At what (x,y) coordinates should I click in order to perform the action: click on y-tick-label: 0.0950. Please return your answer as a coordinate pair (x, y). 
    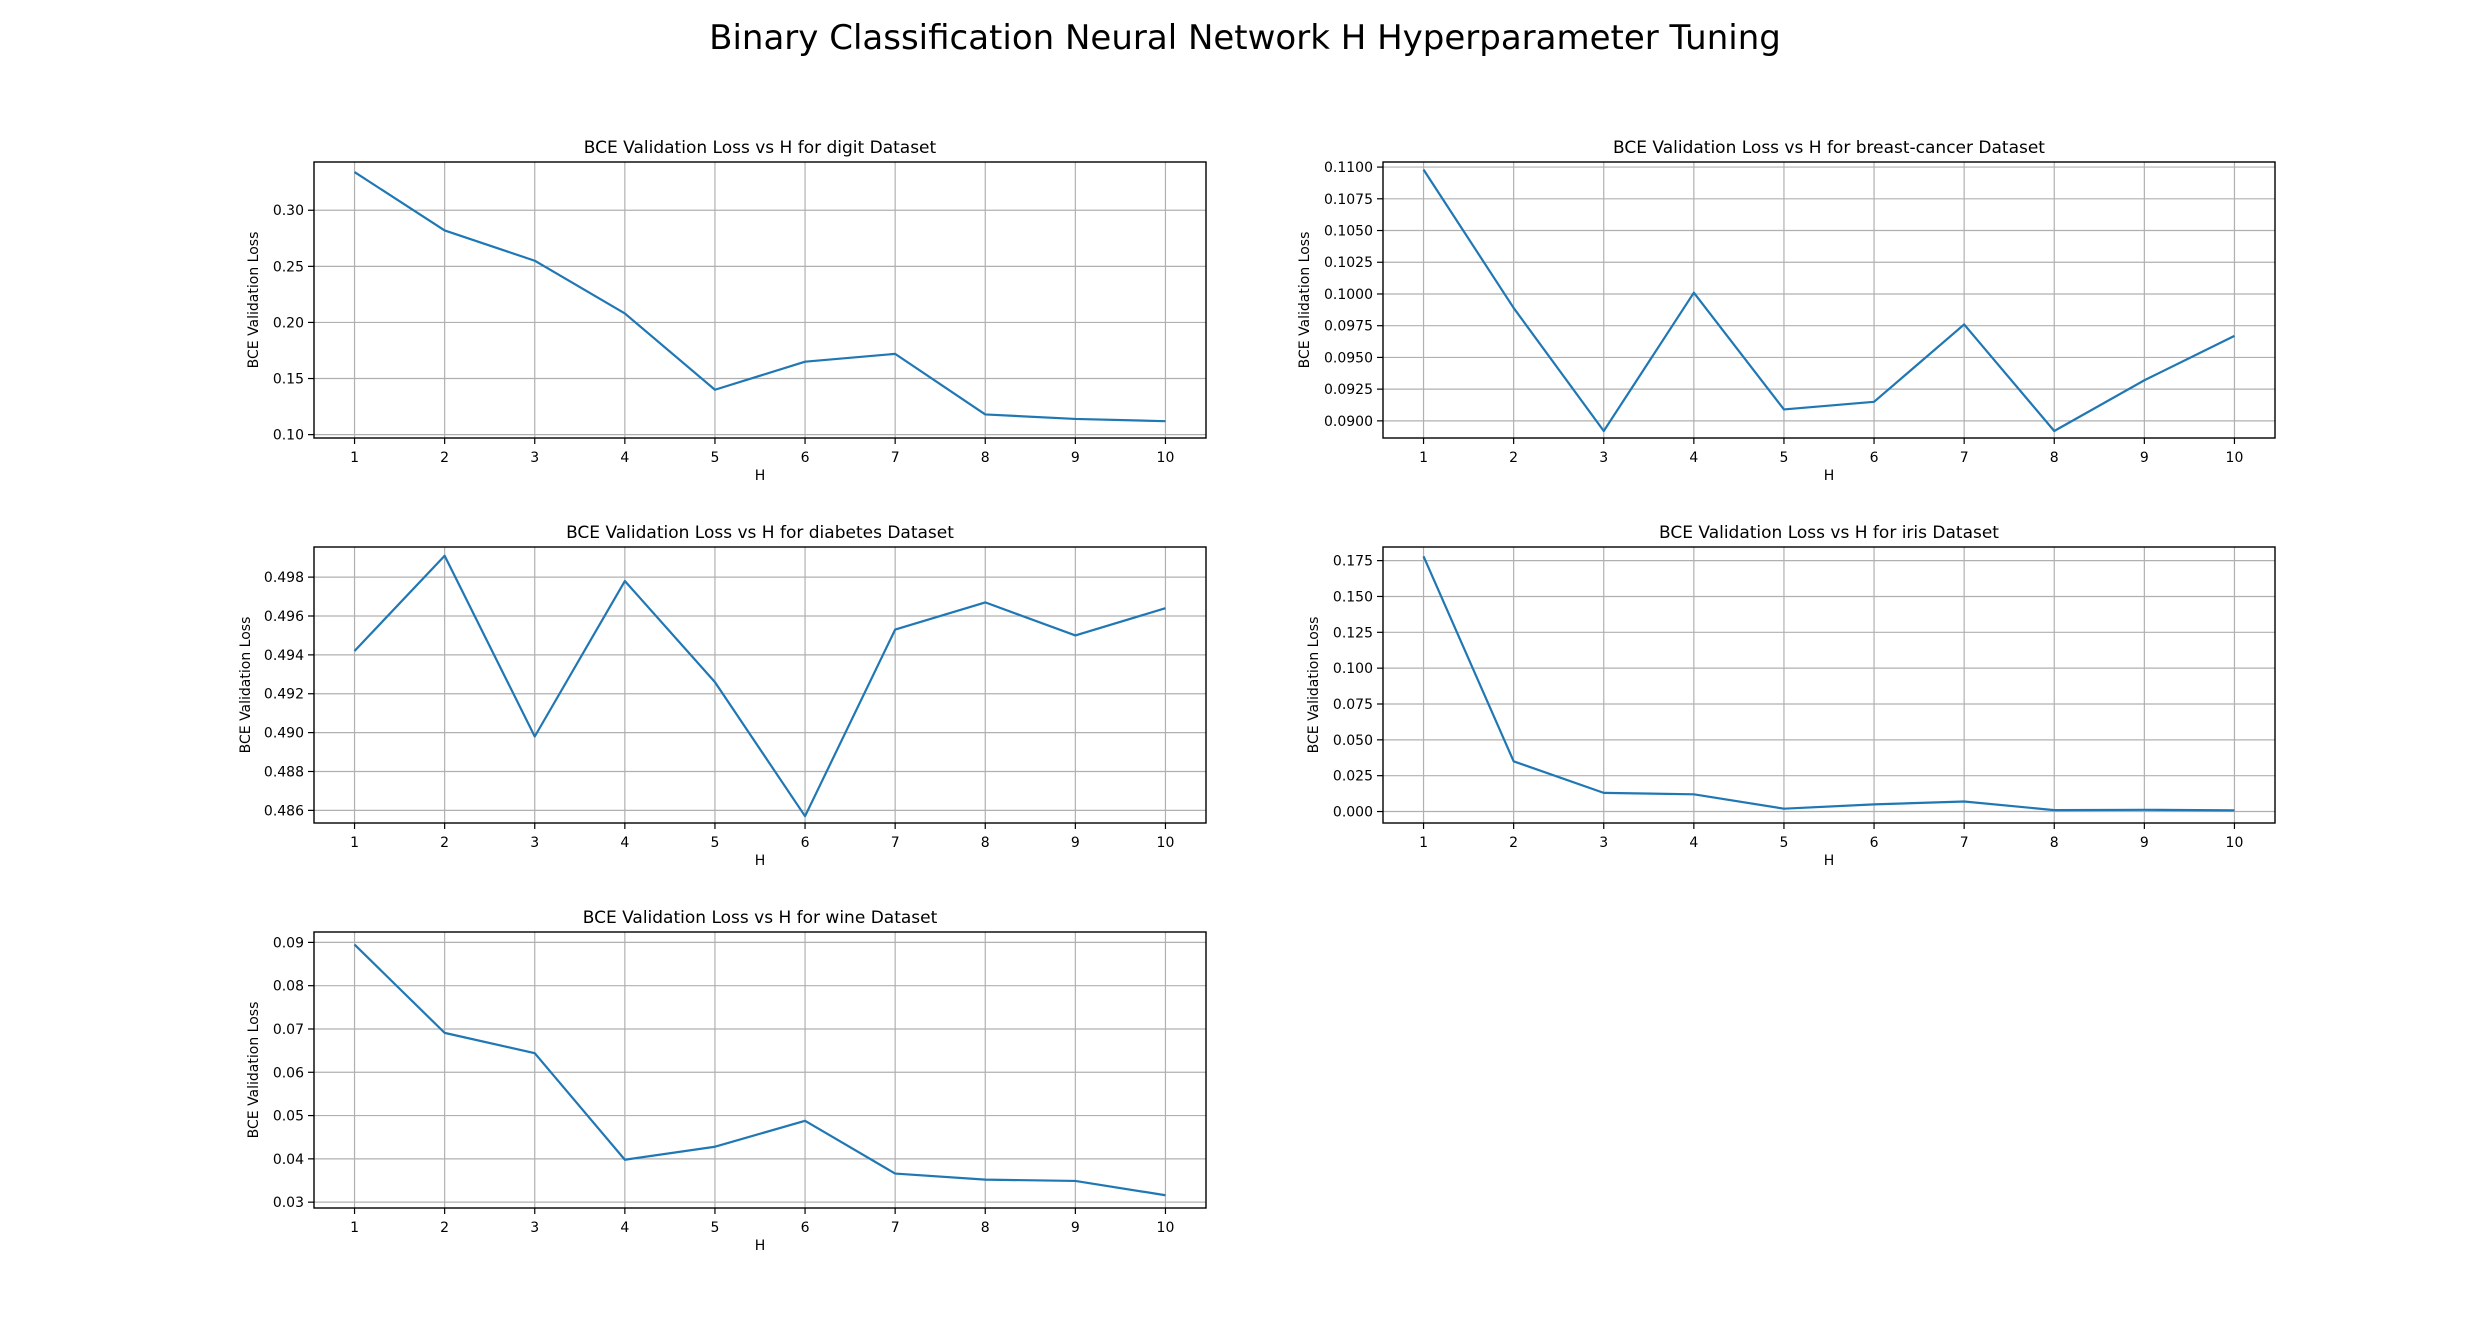
    Looking at the image, I should click on (1348, 358).